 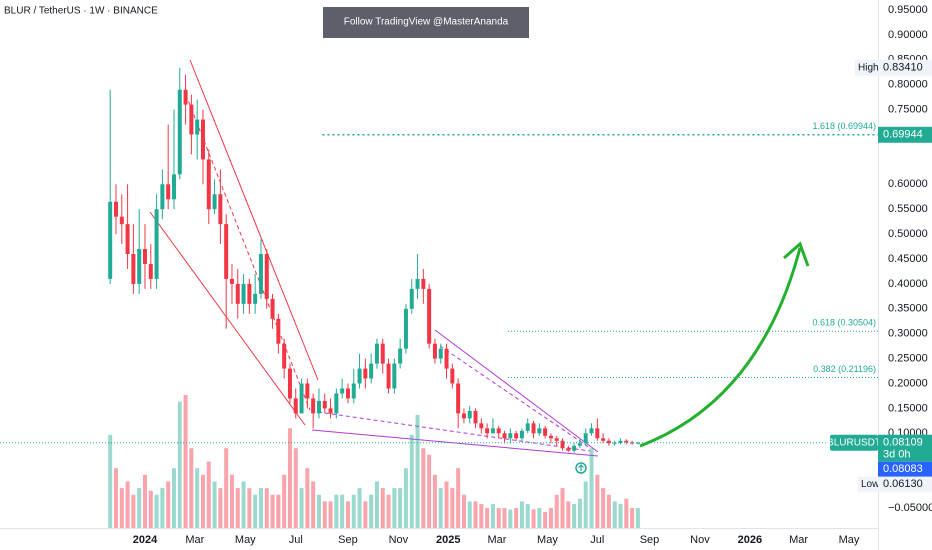 I want to click on x-tick-label: 2025, so click(x=448, y=540).